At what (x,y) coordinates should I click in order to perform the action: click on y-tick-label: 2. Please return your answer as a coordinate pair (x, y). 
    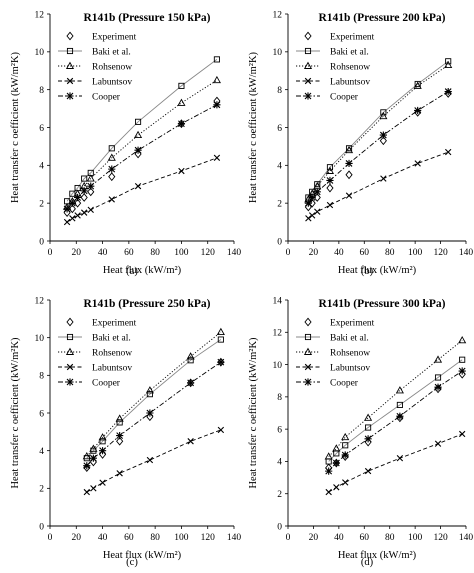
    Looking at the image, I should click on (41, 490).